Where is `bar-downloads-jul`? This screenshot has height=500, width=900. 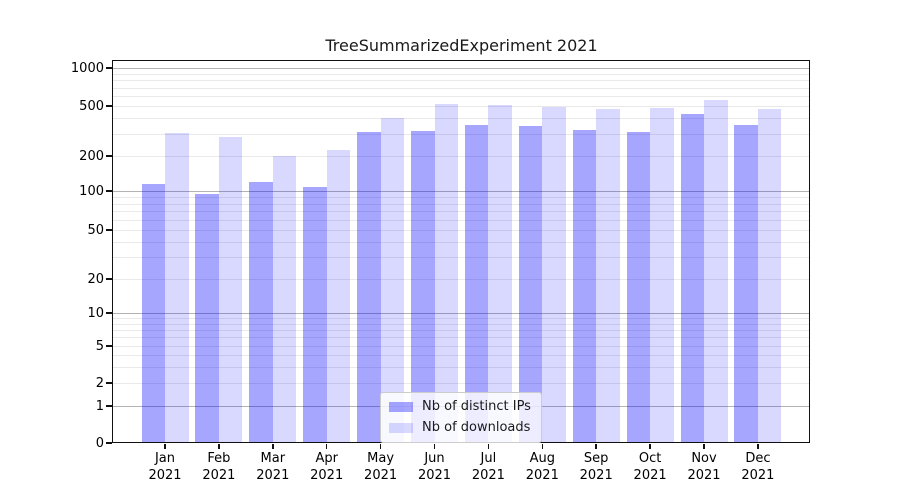
bar-downloads-jul is located at coordinates (500, 273).